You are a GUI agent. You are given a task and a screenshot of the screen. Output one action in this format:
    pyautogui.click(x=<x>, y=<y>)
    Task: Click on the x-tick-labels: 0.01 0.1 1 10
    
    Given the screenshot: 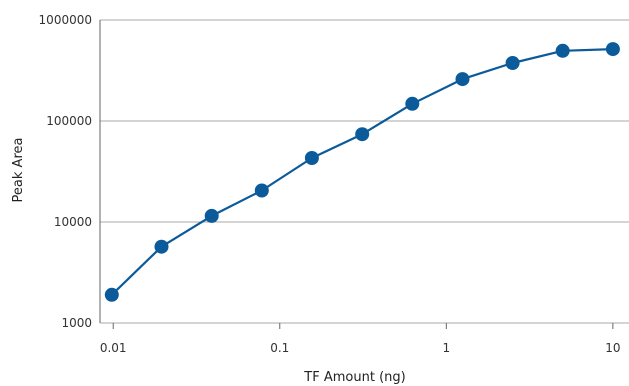 What is the action you would take?
    pyautogui.click(x=360, y=348)
    